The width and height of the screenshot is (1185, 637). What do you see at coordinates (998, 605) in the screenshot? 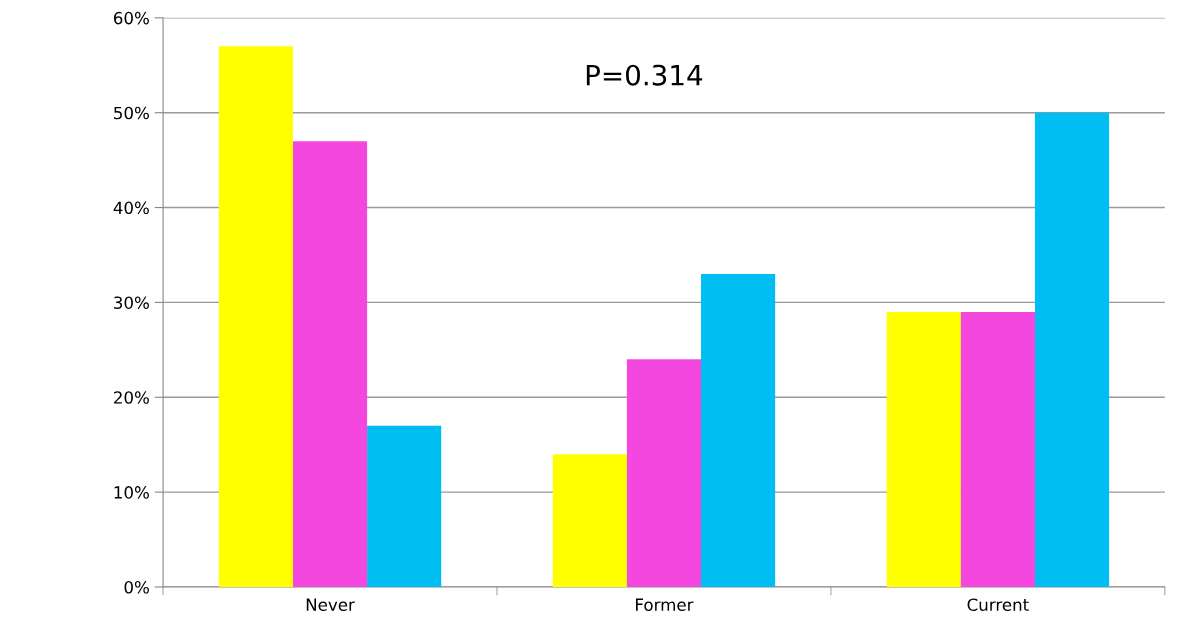
I see `x-tick-label: Current` at bounding box center [998, 605].